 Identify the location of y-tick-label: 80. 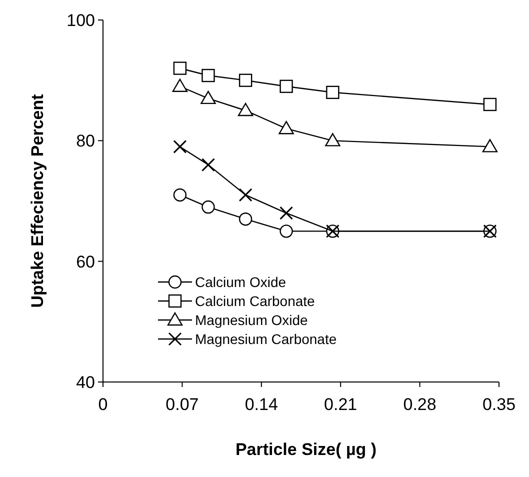
(85, 141).